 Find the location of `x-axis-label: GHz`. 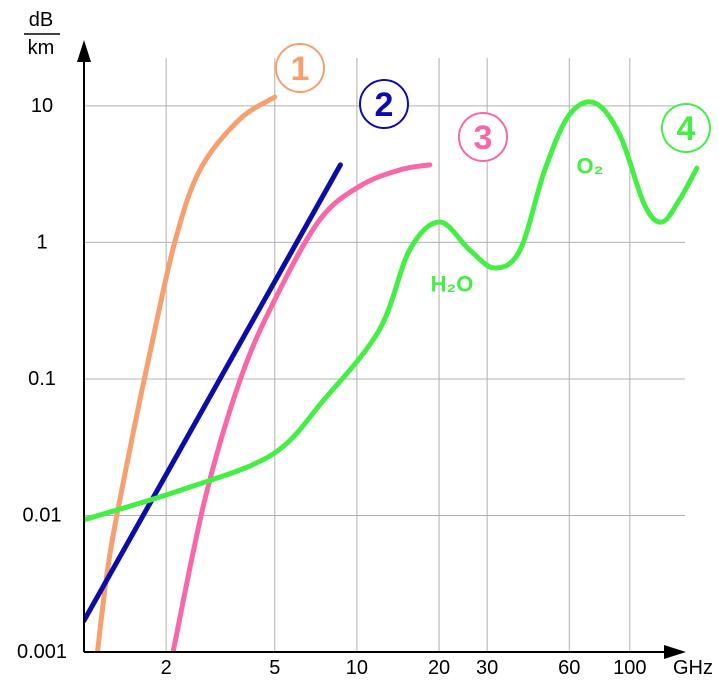

x-axis-label: GHz is located at coordinates (693, 668).